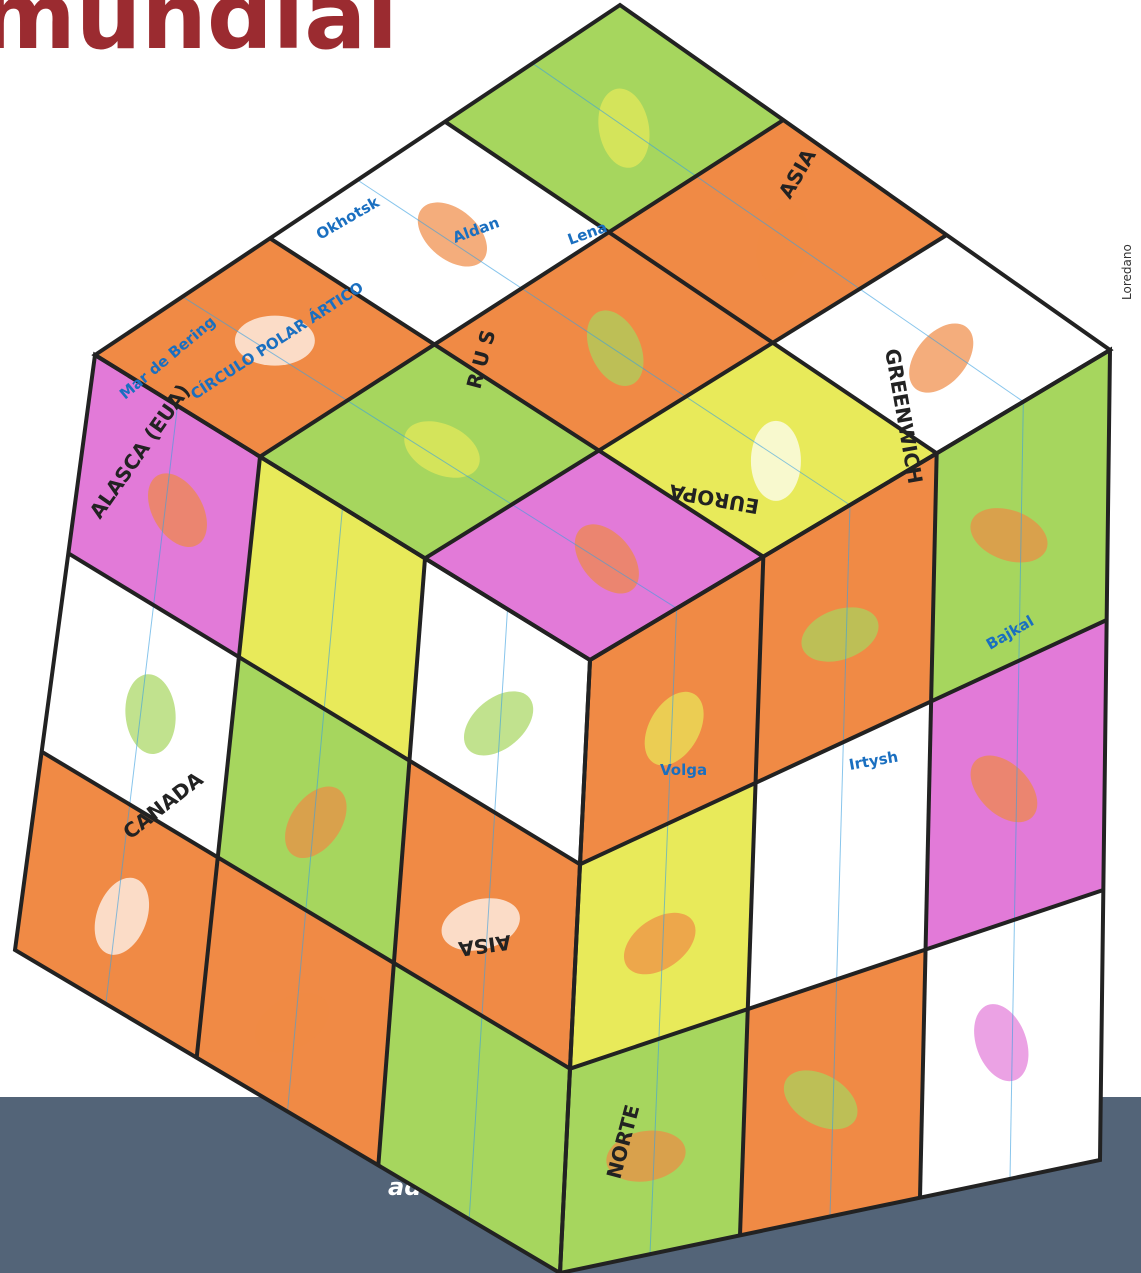  Describe the element at coordinates (199, 35) in the screenshot. I see `title: mundial` at that location.